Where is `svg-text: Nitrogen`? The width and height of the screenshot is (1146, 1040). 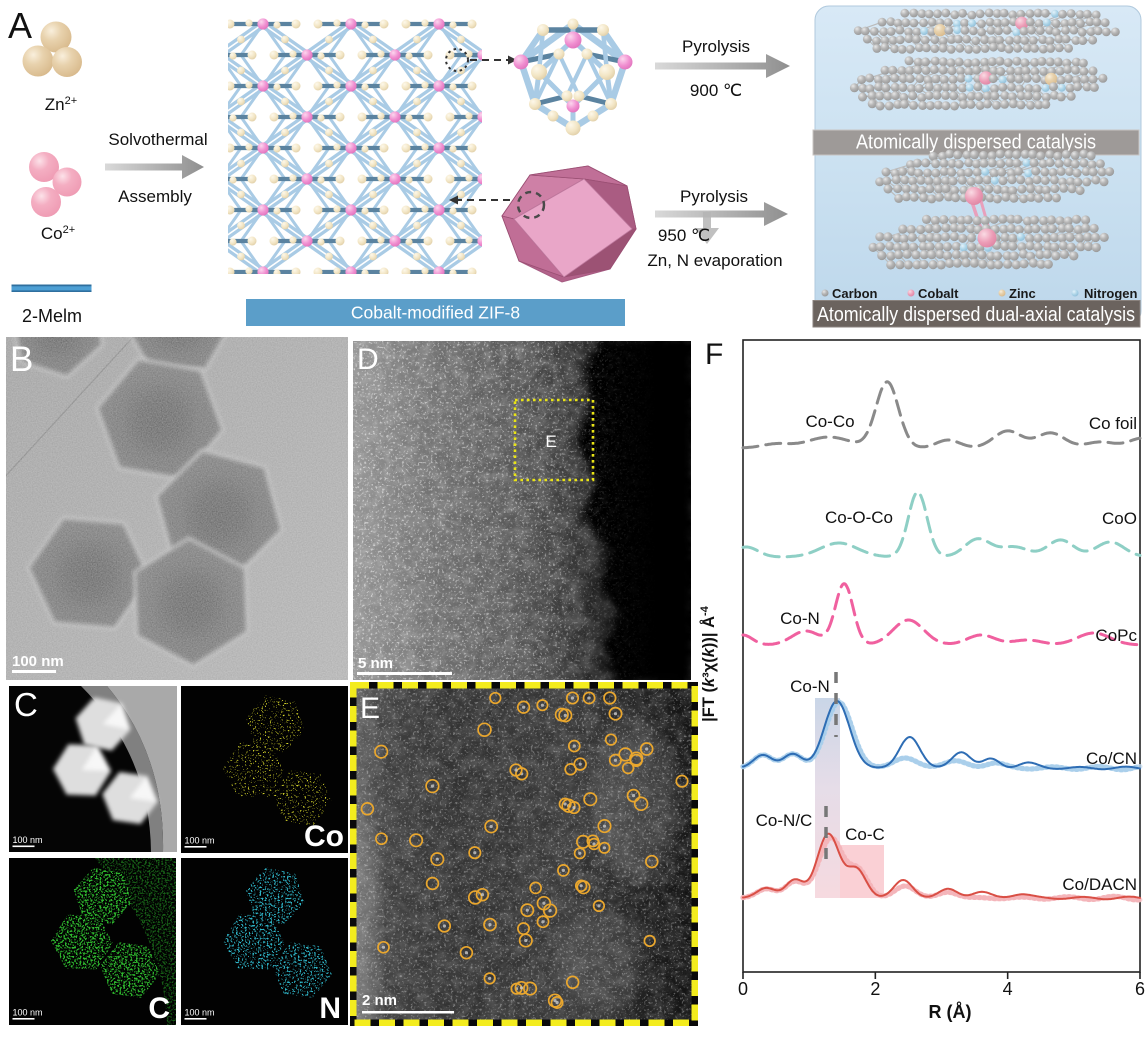
svg-text: Nitrogen is located at coordinates (1111, 293).